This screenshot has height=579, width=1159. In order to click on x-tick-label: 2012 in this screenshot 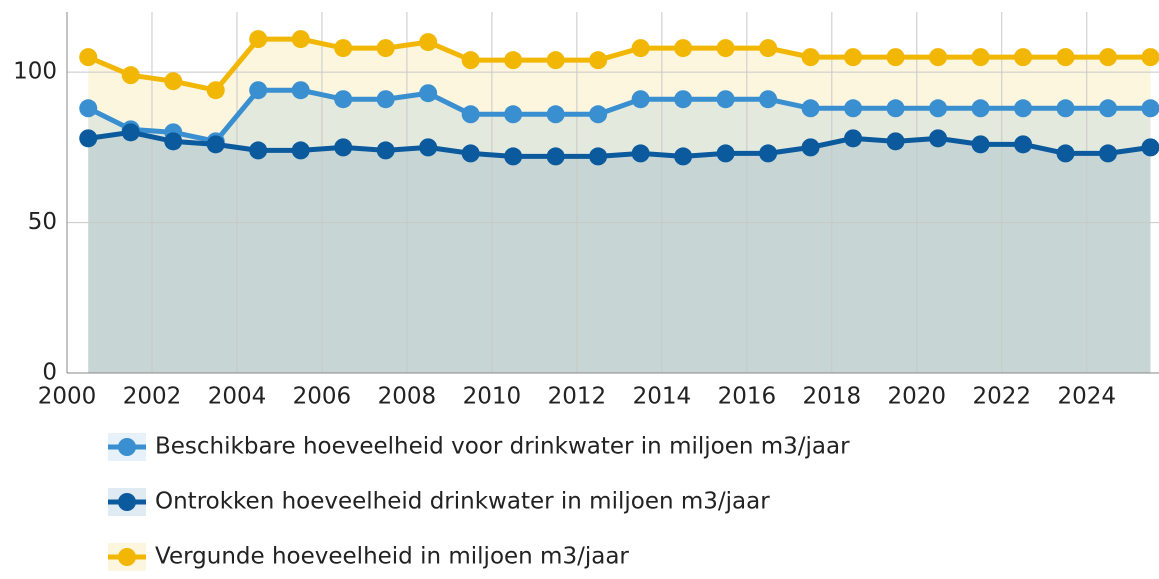, I will do `click(577, 397)`.